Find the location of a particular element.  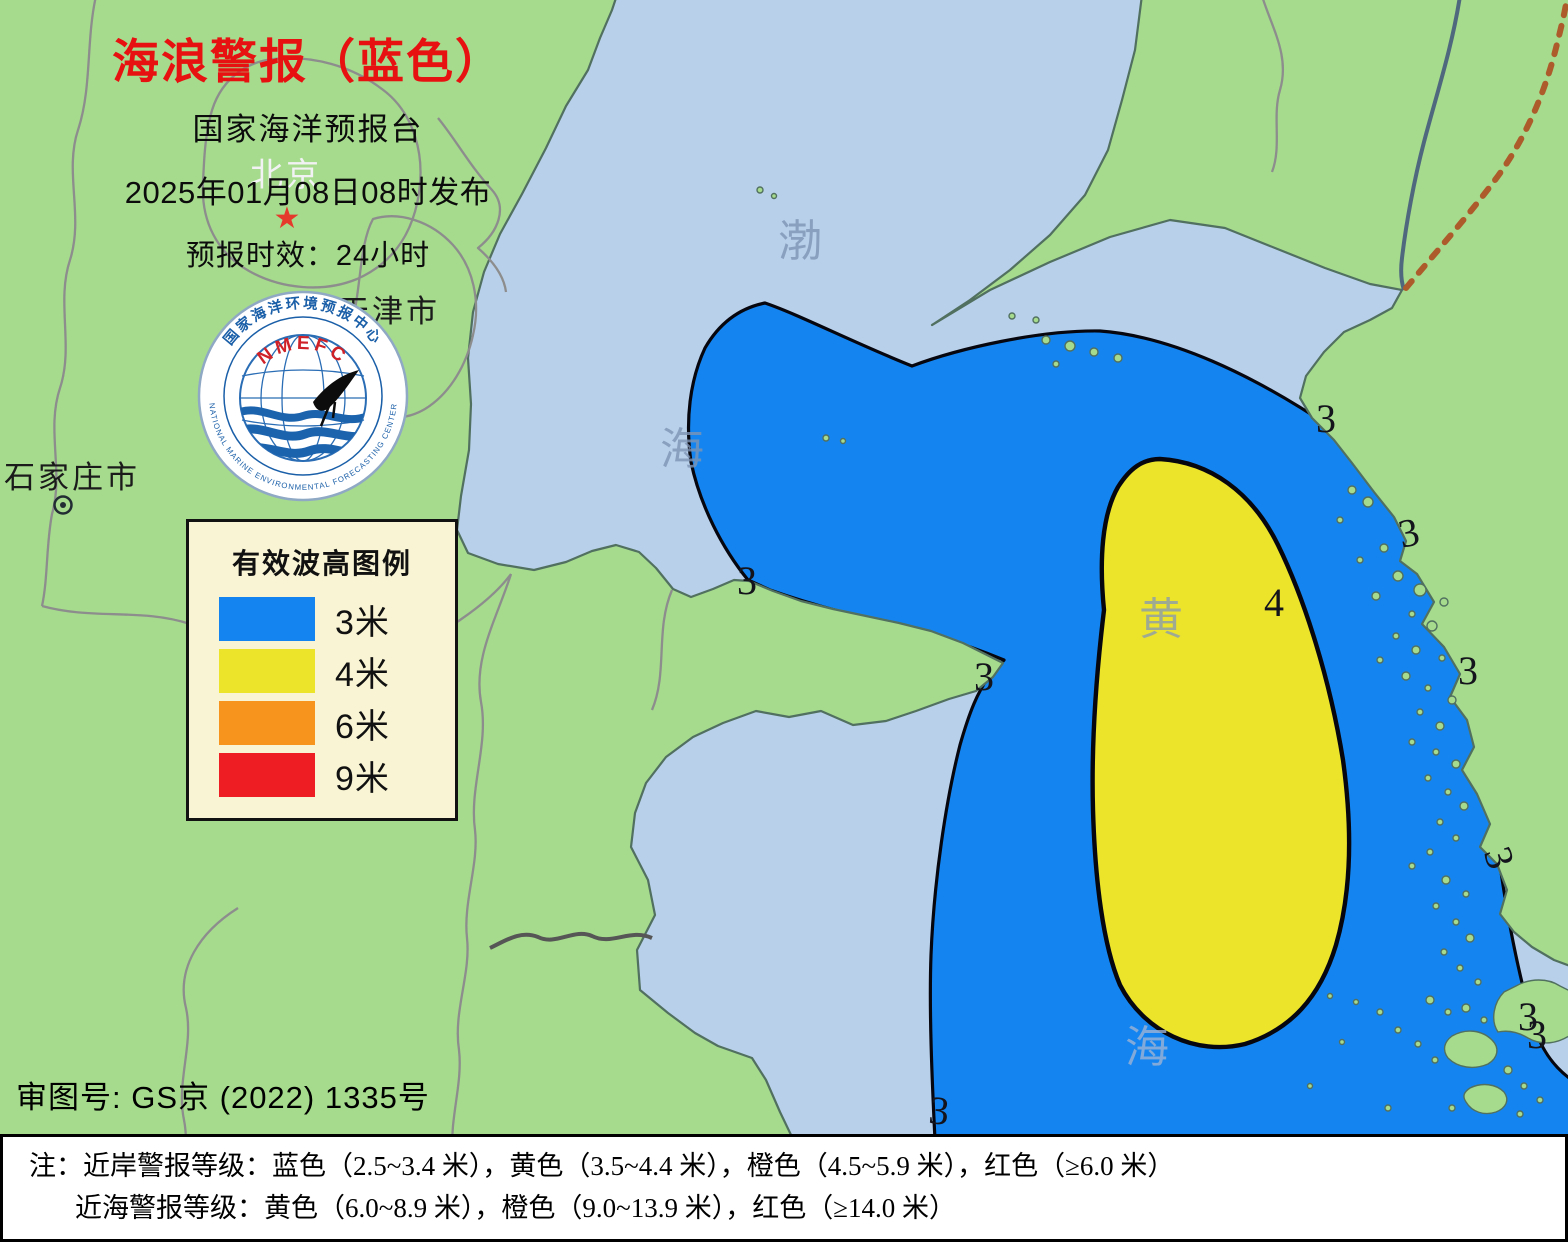

jiangsu-shandong-border is located at coordinates (571, 940).